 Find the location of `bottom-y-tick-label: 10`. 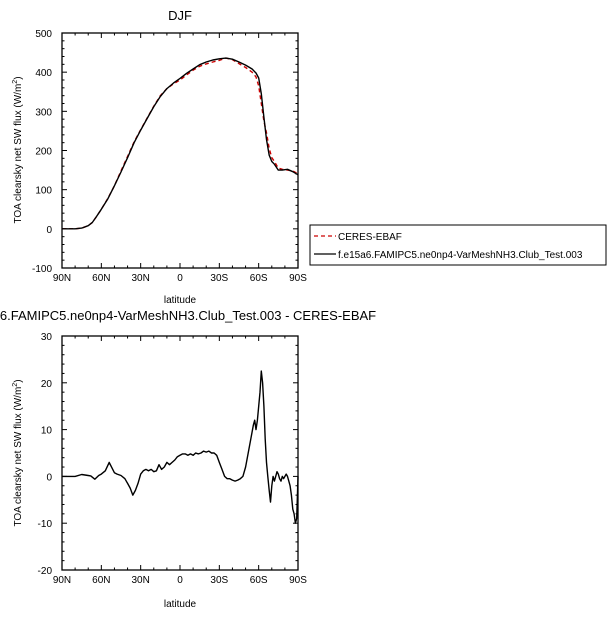

bottom-y-tick-label: 10 is located at coordinates (47, 431).